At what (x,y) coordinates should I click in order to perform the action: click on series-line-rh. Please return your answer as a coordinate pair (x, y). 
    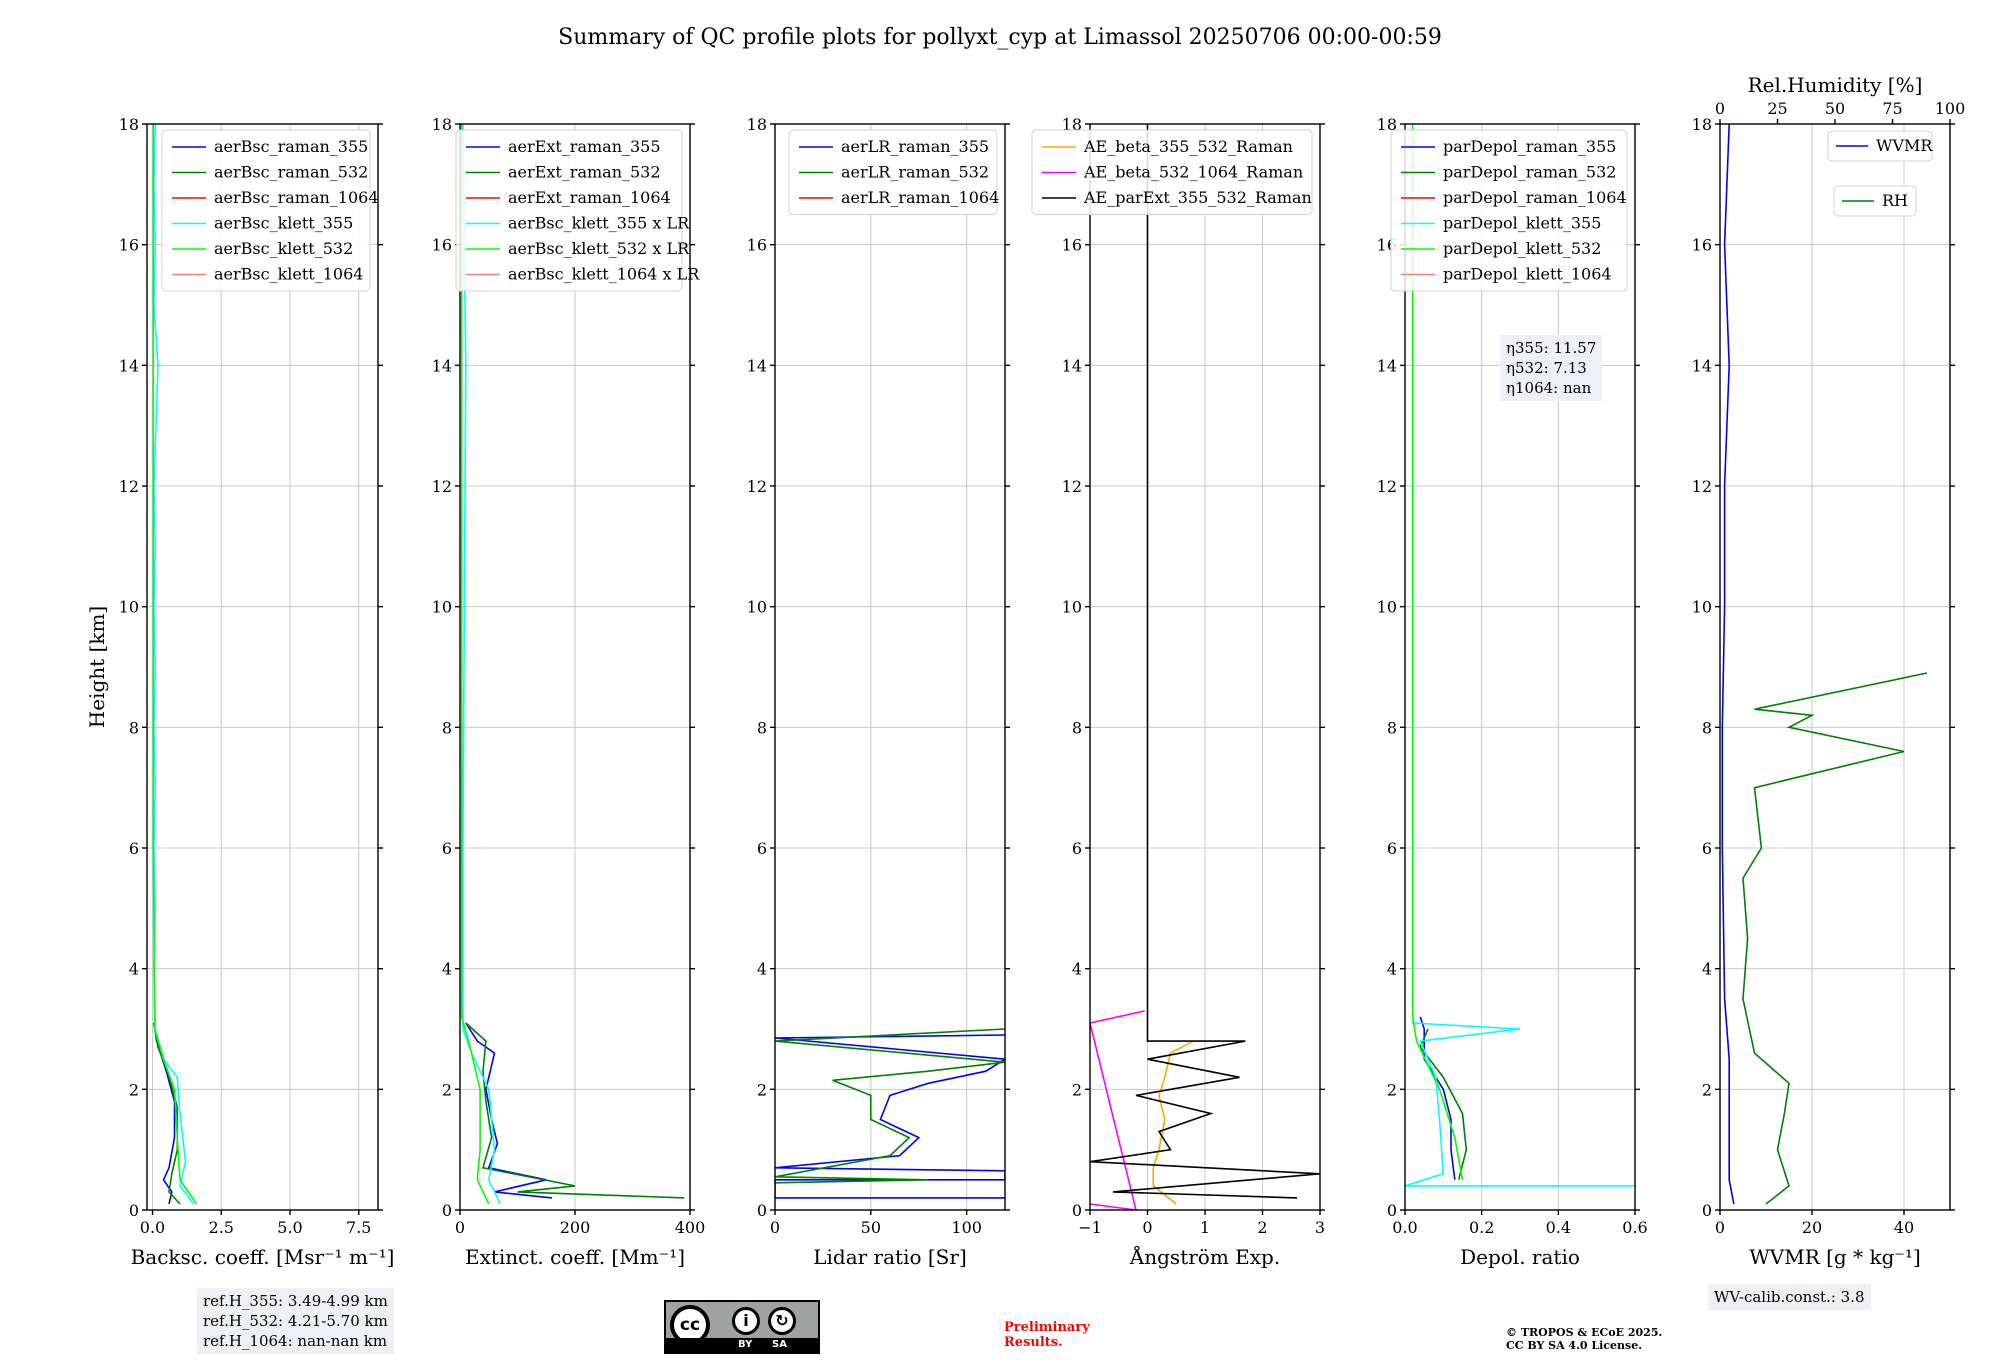
    Looking at the image, I should click on (1835, 938).